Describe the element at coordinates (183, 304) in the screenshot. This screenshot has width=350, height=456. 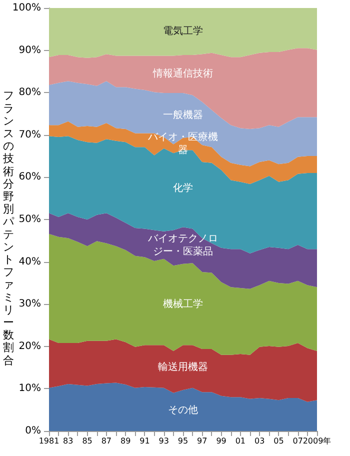
I see `series-label: 機械工学` at that location.